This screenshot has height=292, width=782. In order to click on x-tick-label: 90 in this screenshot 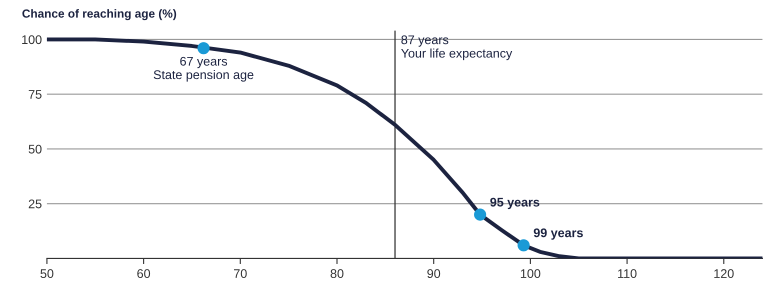, I will do `click(433, 273)`.